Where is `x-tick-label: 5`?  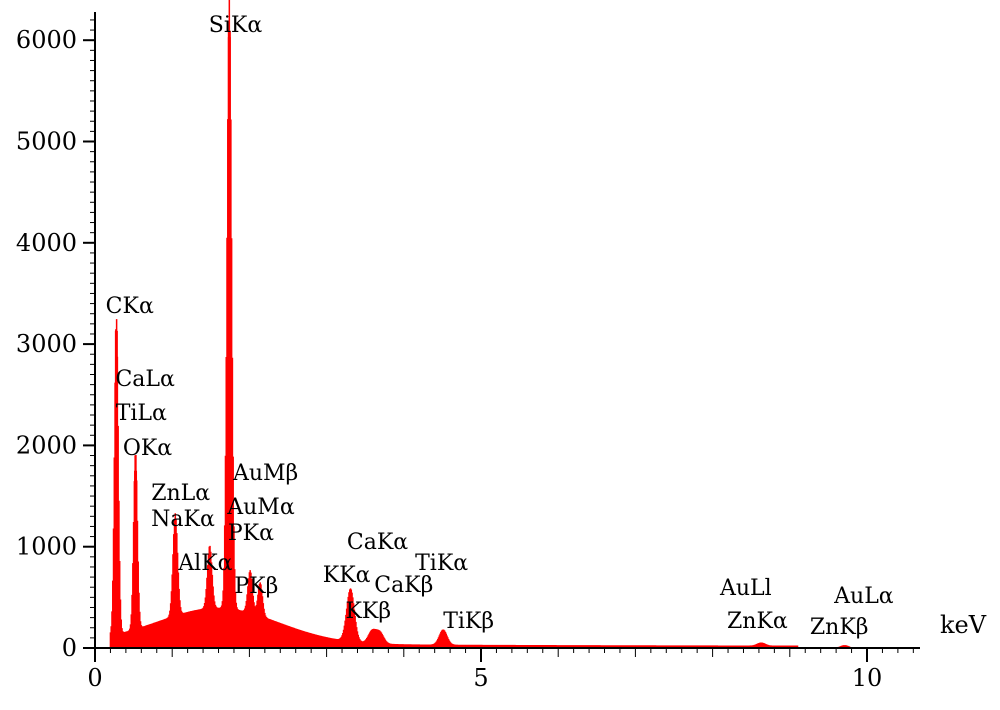
x-tick-label: 5 is located at coordinates (480, 678).